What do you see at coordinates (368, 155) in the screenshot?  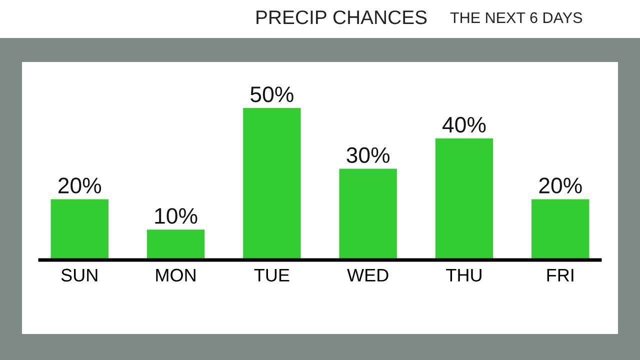 I see `data-label: 30%` at bounding box center [368, 155].